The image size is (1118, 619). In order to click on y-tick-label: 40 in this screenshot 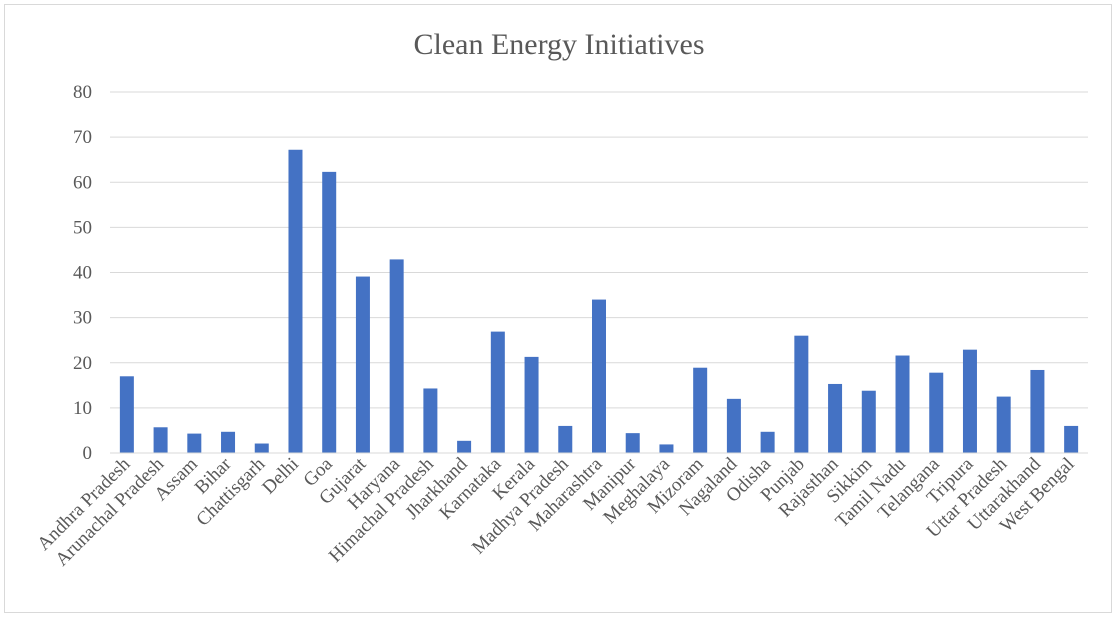, I will do `click(82, 273)`.